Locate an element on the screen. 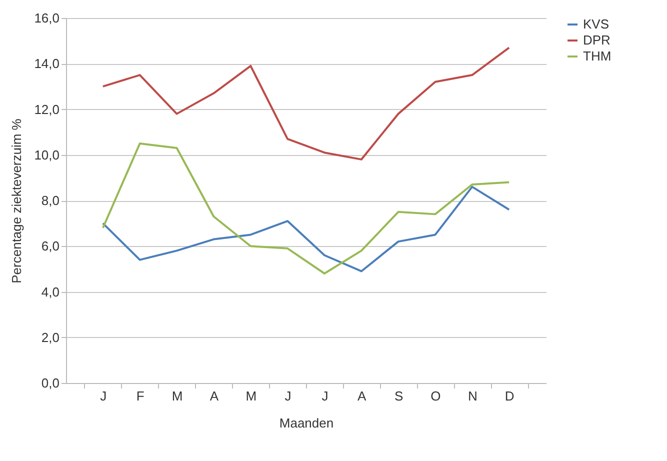 This screenshot has width=667, height=461. x-tick-label: O is located at coordinates (435, 396).